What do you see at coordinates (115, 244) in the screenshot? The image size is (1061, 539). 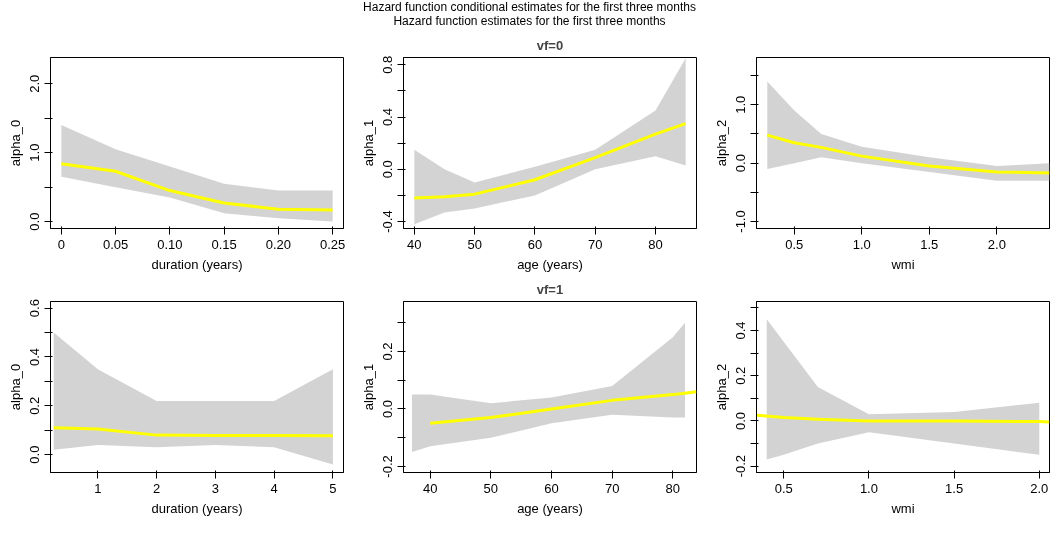 I see `x-tick-label: 0.05` at bounding box center [115, 244].